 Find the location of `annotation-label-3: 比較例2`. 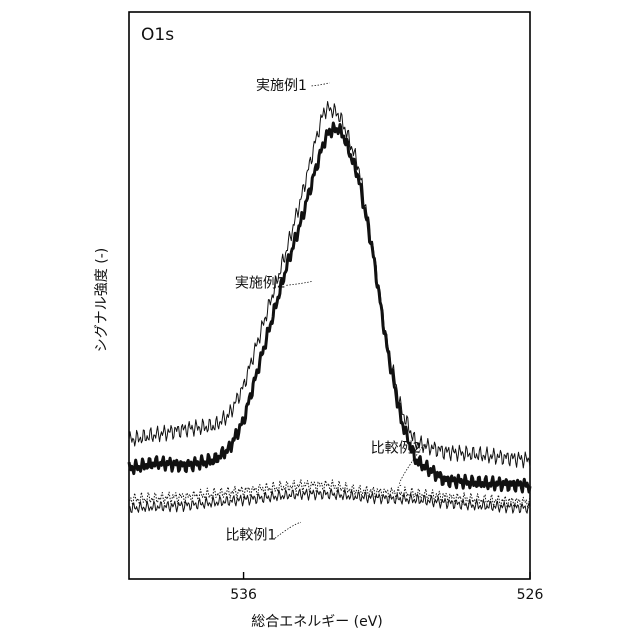

annotation-label-3: 比較例2 is located at coordinates (396, 448).